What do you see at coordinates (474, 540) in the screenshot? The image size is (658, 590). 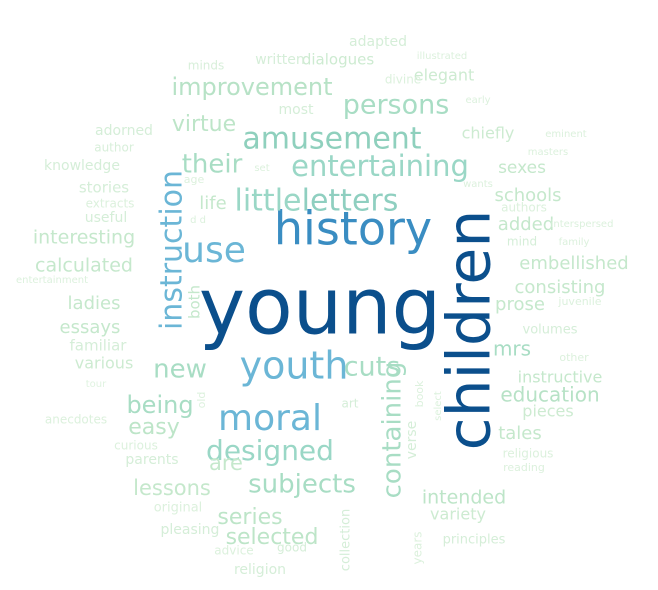 I see `word-principles: principles` at bounding box center [474, 540].